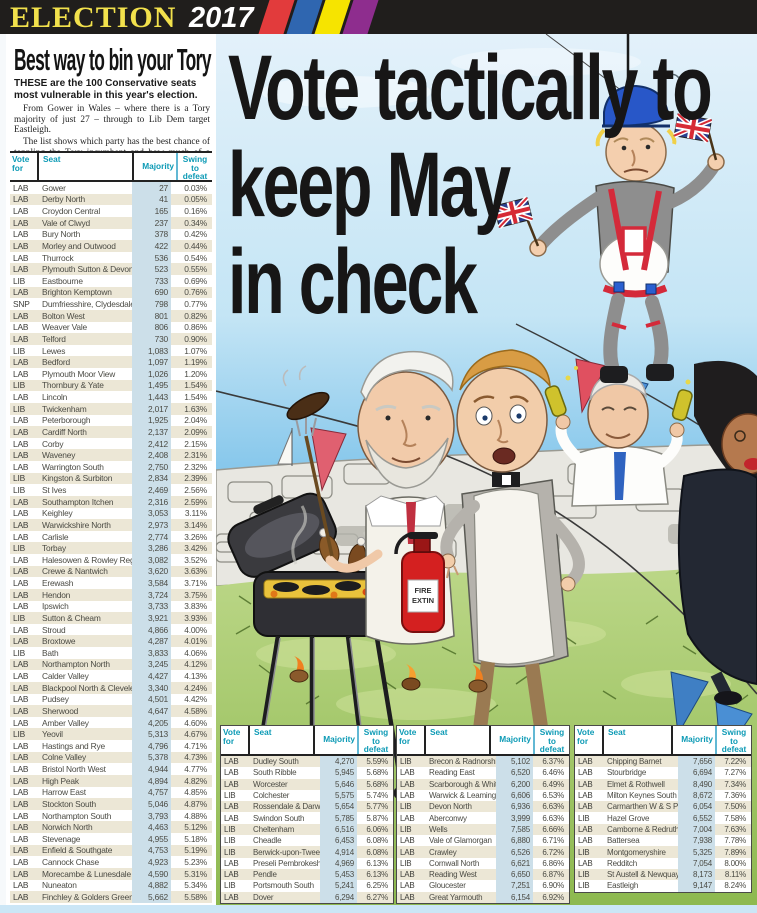 This screenshot has height=913, width=757. Describe the element at coordinates (663, 762) in the screenshot. I see `table-row: LAB Chipping Barnet 7,656 7.22%` at that location.